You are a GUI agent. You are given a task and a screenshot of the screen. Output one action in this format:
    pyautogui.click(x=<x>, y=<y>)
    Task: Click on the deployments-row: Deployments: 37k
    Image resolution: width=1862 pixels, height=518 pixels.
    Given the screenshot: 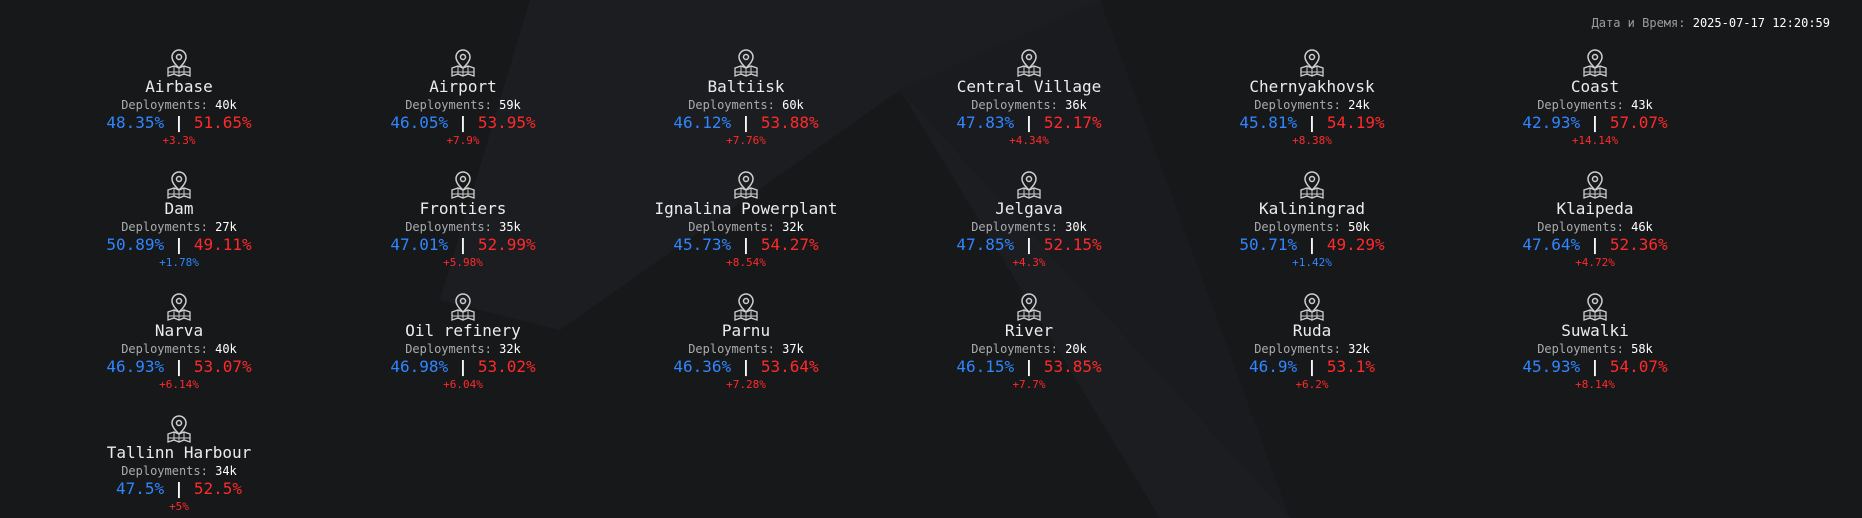 What is the action you would take?
    pyautogui.click(x=746, y=349)
    